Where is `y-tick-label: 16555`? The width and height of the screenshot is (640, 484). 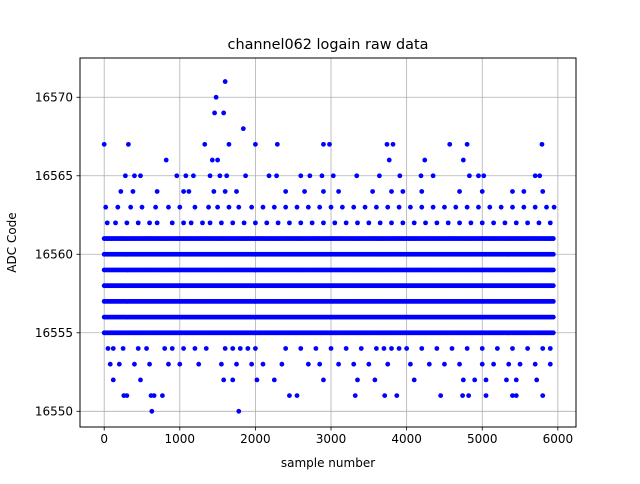 y-tick-label: 16555 is located at coordinates (54, 333).